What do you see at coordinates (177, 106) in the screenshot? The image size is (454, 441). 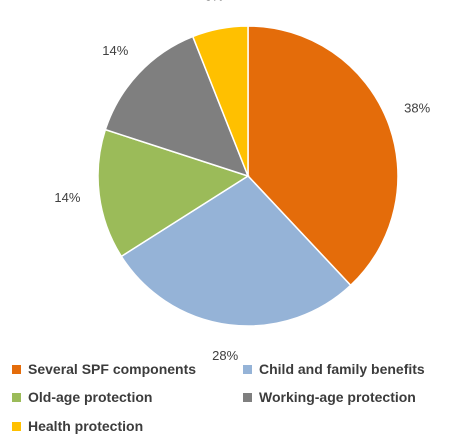 I see `pie-slice-working-age-protection` at bounding box center [177, 106].